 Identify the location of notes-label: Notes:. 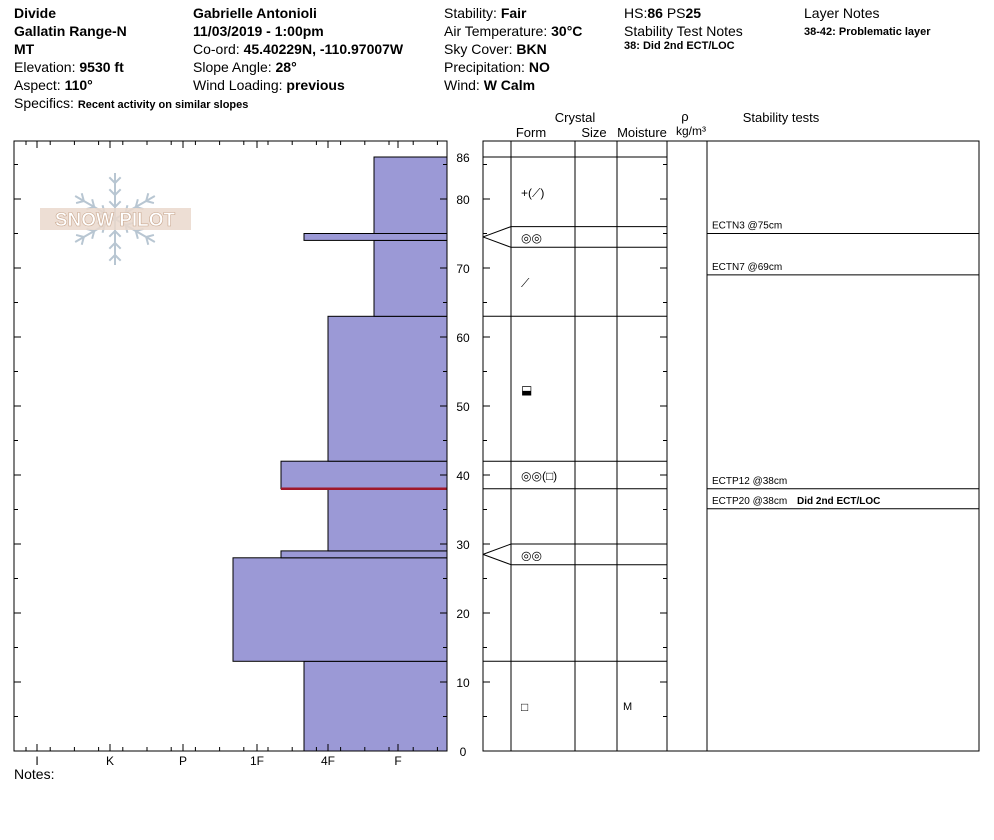
(34, 774).